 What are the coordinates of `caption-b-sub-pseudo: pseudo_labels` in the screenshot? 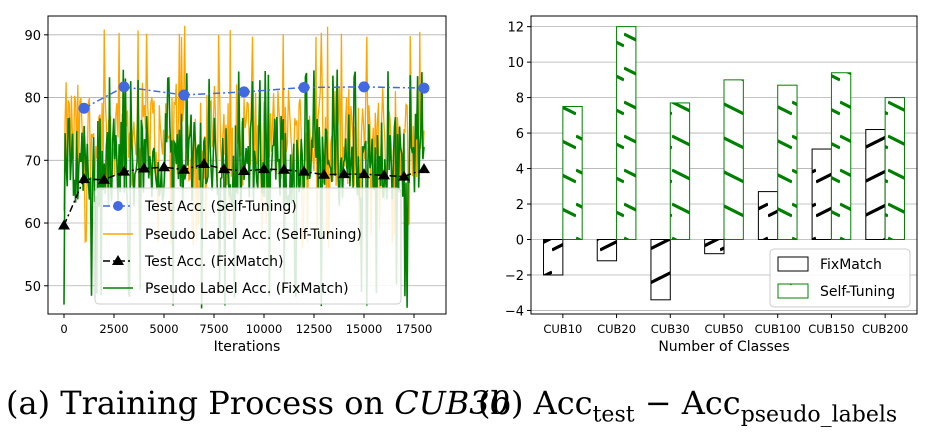 It's located at (819, 415).